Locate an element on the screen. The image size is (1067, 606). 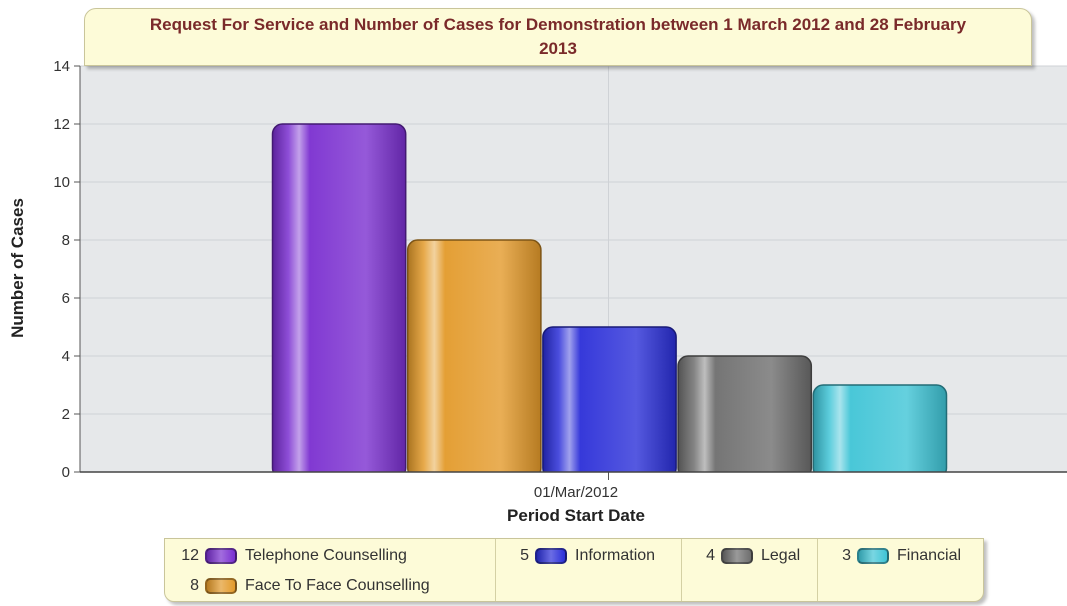
bar-telephone-counselling is located at coordinates (339, 297).